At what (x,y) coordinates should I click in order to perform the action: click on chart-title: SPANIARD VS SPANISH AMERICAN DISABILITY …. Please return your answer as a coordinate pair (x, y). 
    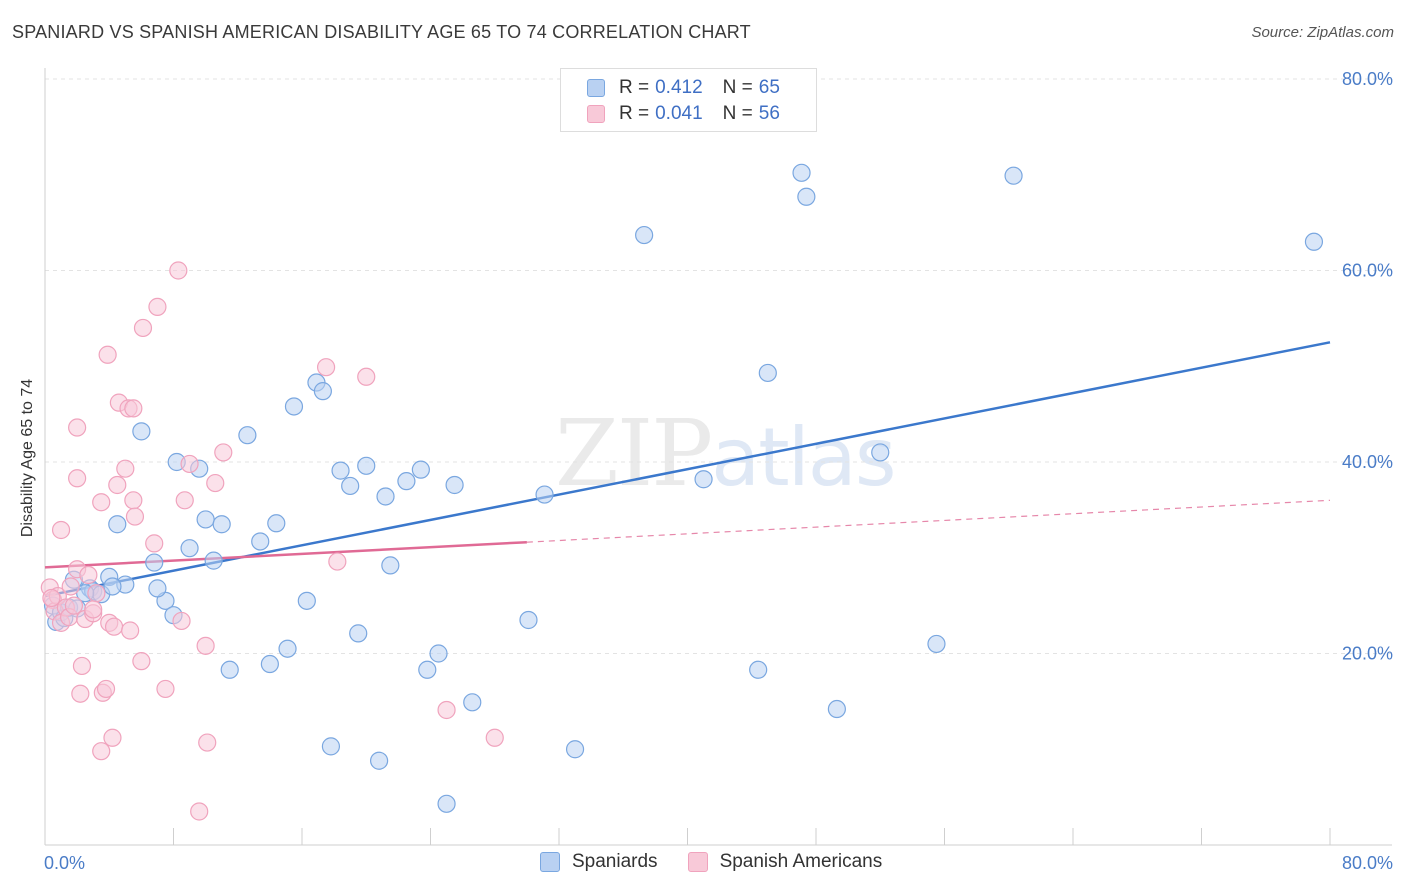
    Looking at the image, I should click on (381, 32).